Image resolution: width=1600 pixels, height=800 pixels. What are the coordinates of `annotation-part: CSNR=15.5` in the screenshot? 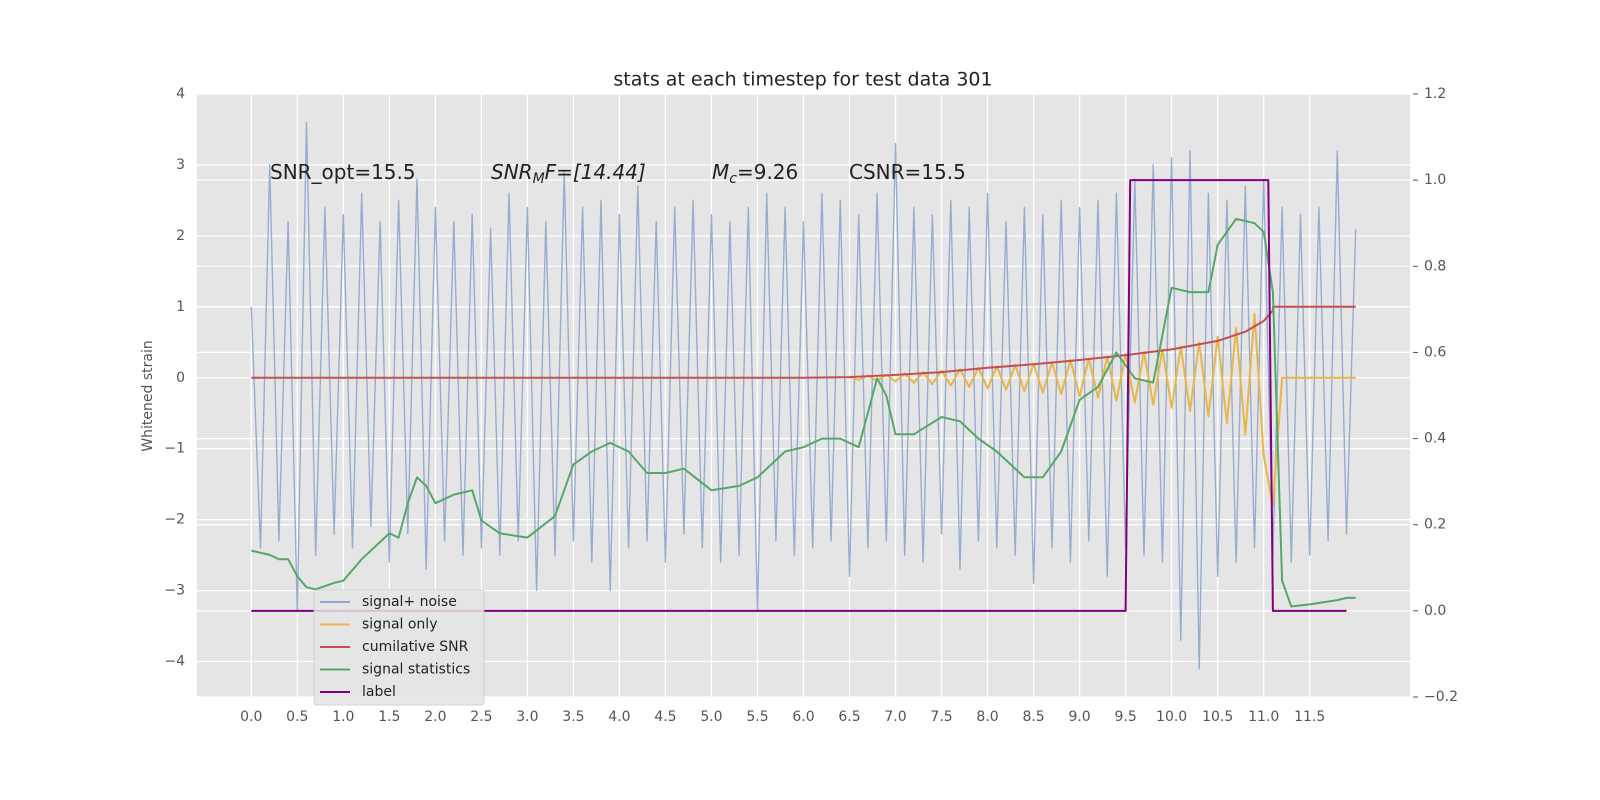 It's located at (907, 172).